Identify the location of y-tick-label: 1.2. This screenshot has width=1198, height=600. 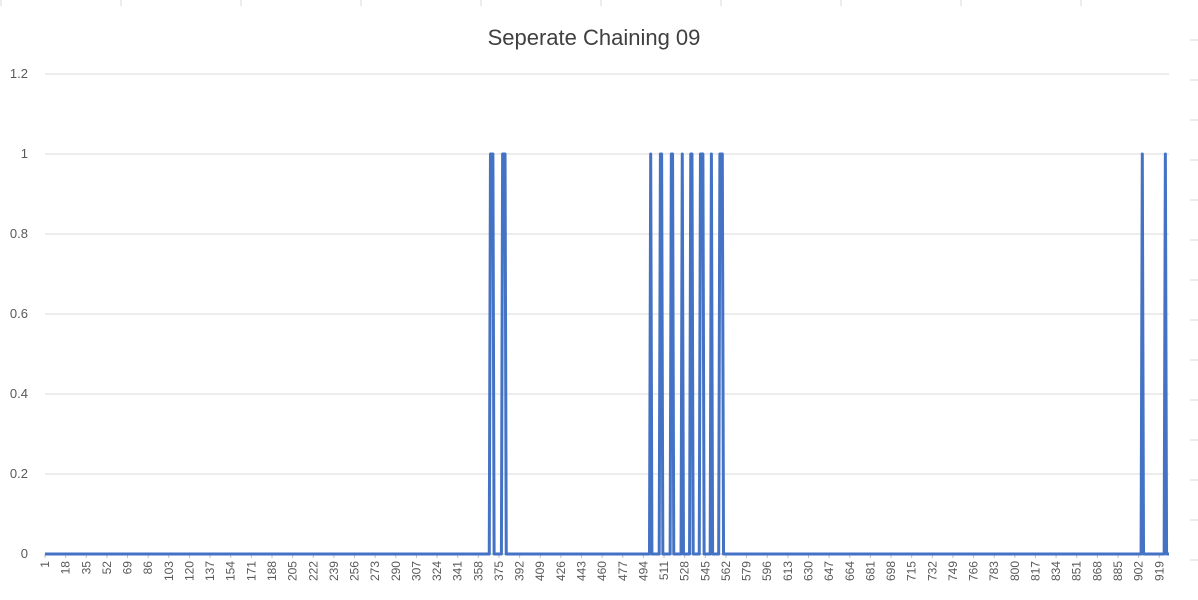
(19, 73).